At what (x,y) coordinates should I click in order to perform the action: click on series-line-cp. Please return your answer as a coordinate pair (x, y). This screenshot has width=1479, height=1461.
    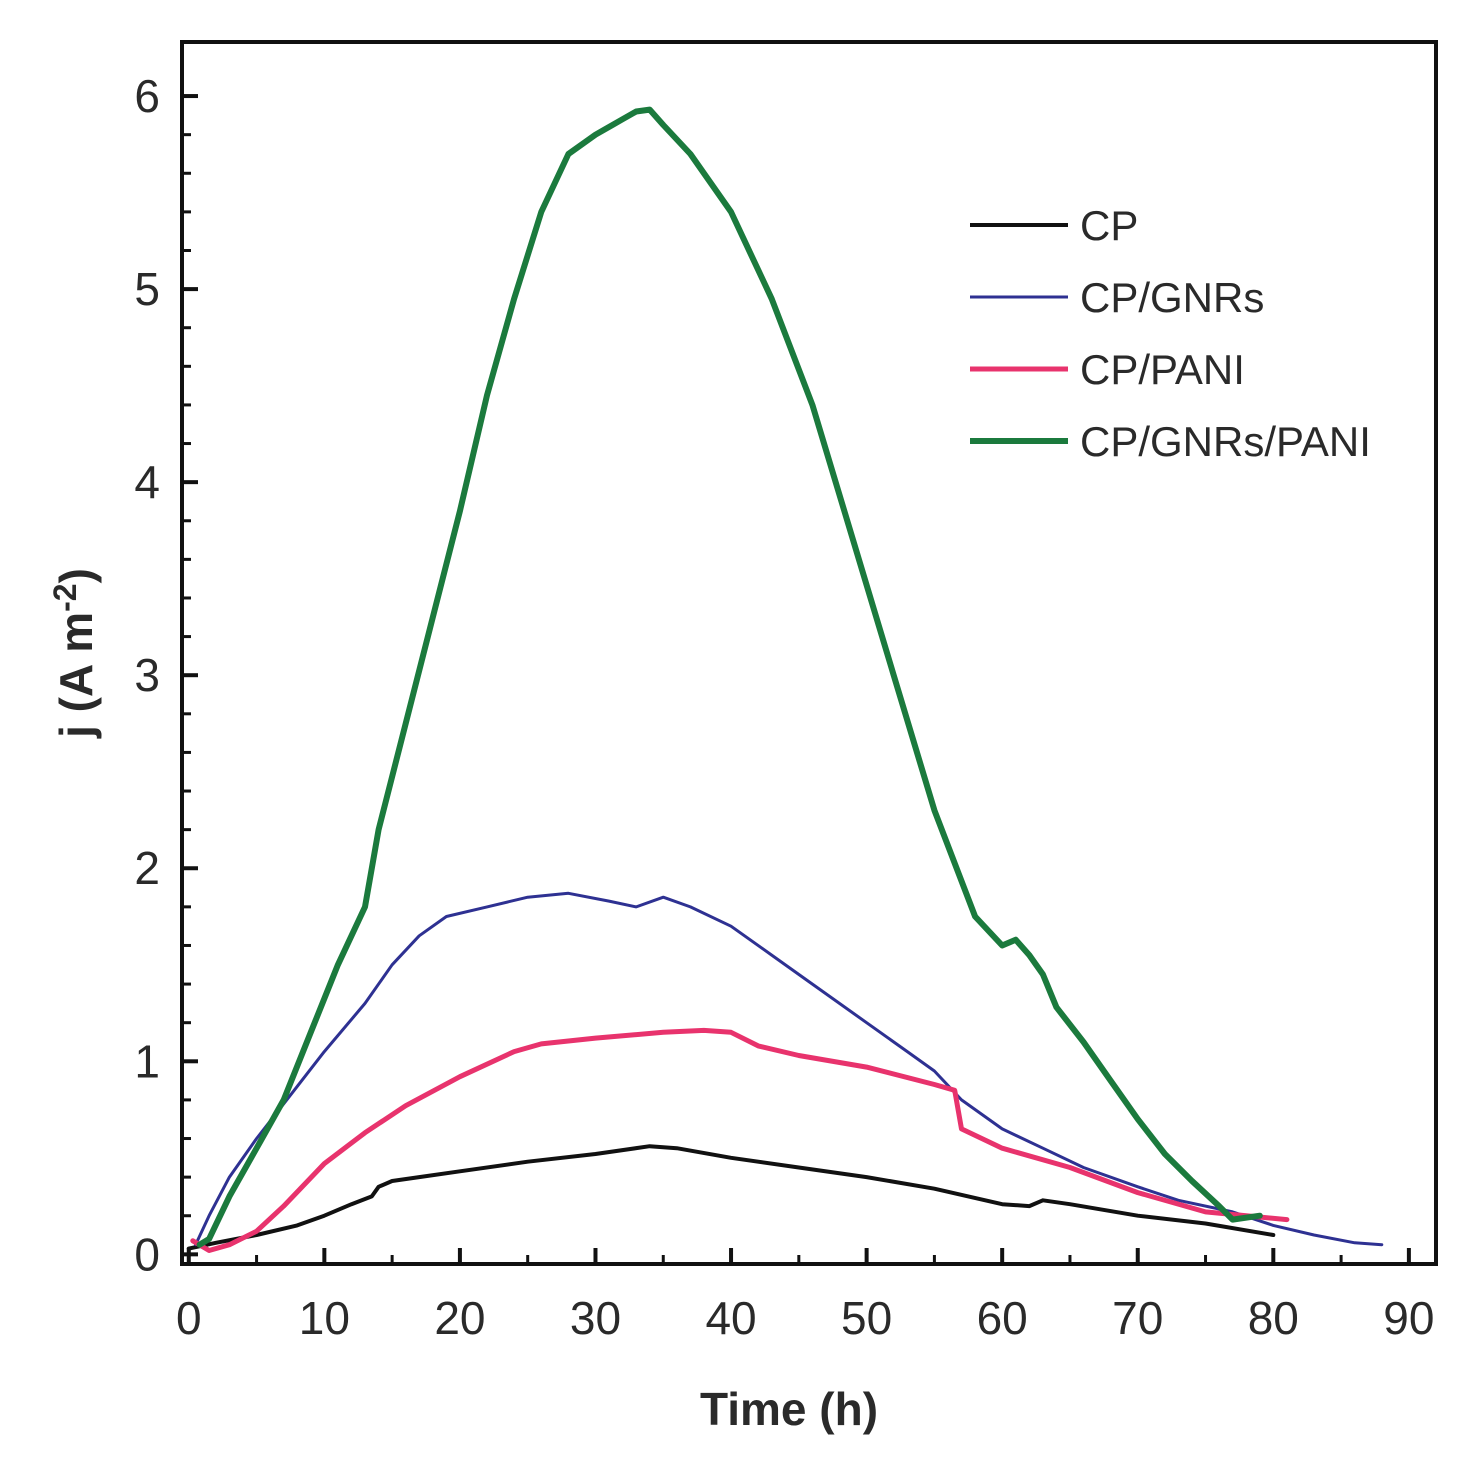
    Looking at the image, I should click on (731, 1197).